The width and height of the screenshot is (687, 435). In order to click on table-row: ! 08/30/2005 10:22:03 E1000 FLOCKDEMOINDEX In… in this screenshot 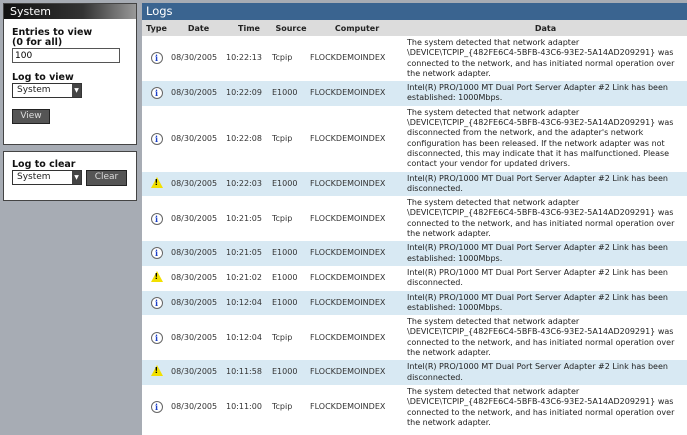, I will do `click(414, 184)`.